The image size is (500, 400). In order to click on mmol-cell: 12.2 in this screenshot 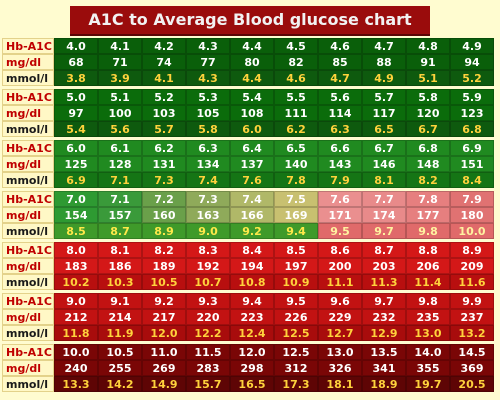, I will do `click(208, 333)`.